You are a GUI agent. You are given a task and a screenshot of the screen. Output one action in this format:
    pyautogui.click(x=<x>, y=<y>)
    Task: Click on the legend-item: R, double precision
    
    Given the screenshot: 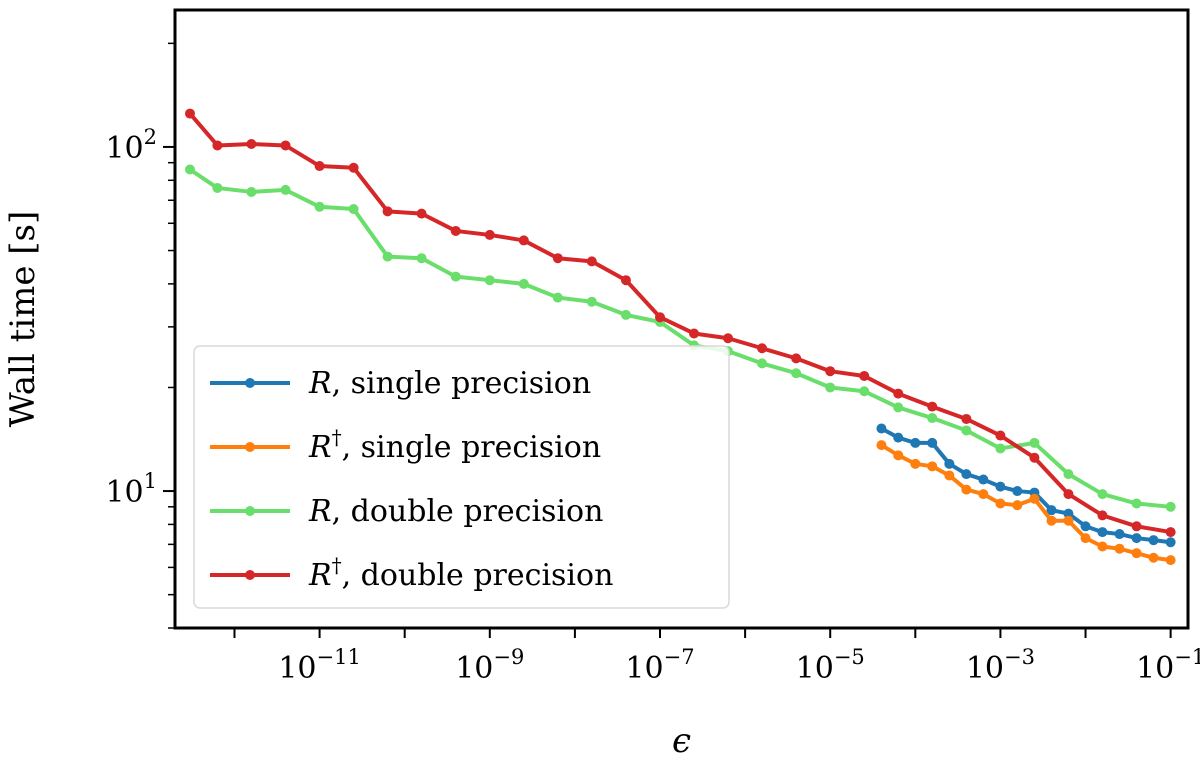 What is the action you would take?
    pyautogui.click(x=406, y=511)
    